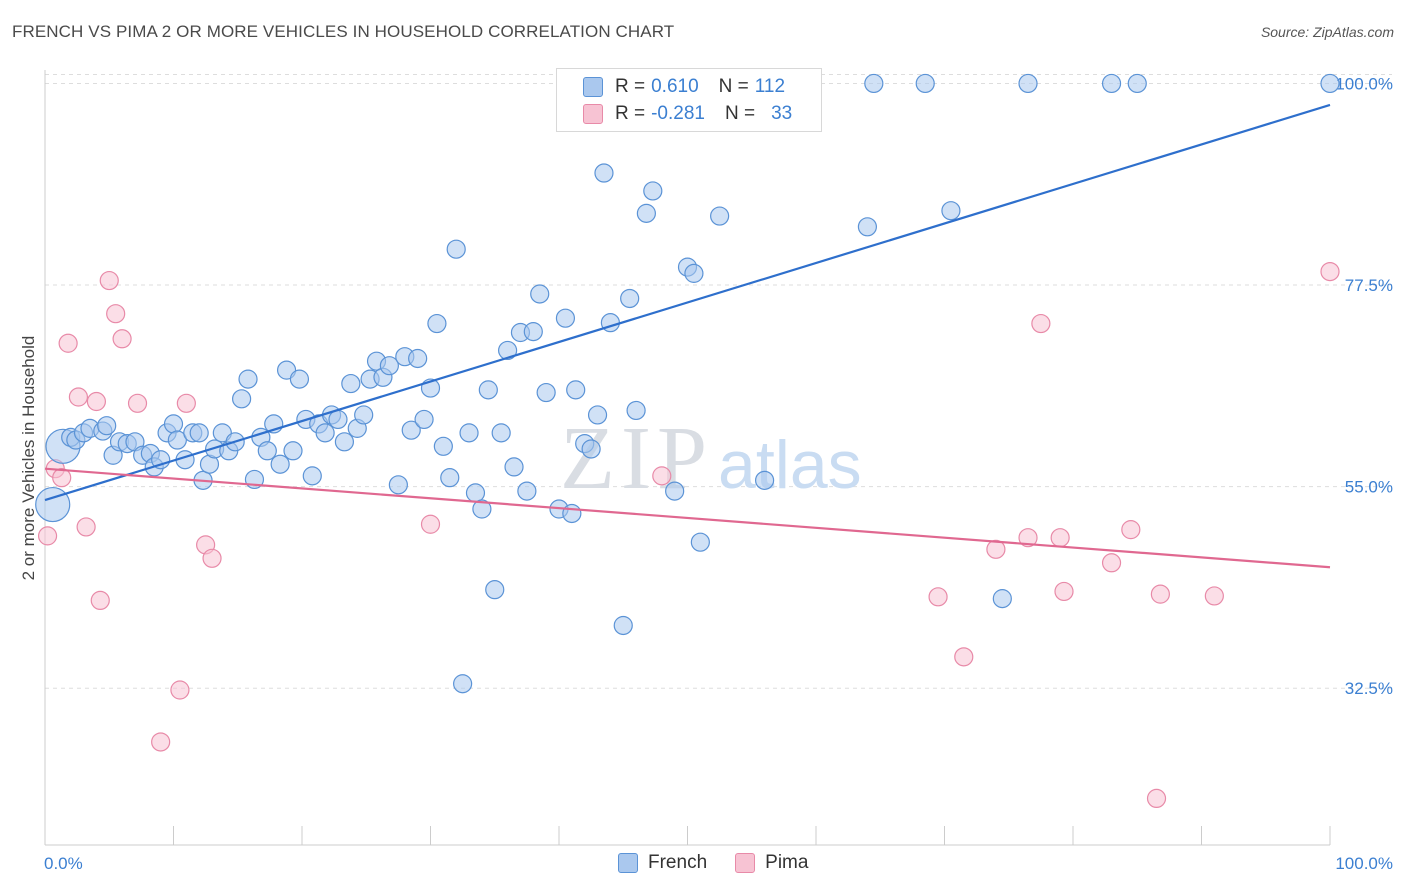 The height and width of the screenshot is (892, 1406). Describe the element at coordinates (1327, 32) in the screenshot. I see `source-label: Source: ZipAtlas.com` at that location.